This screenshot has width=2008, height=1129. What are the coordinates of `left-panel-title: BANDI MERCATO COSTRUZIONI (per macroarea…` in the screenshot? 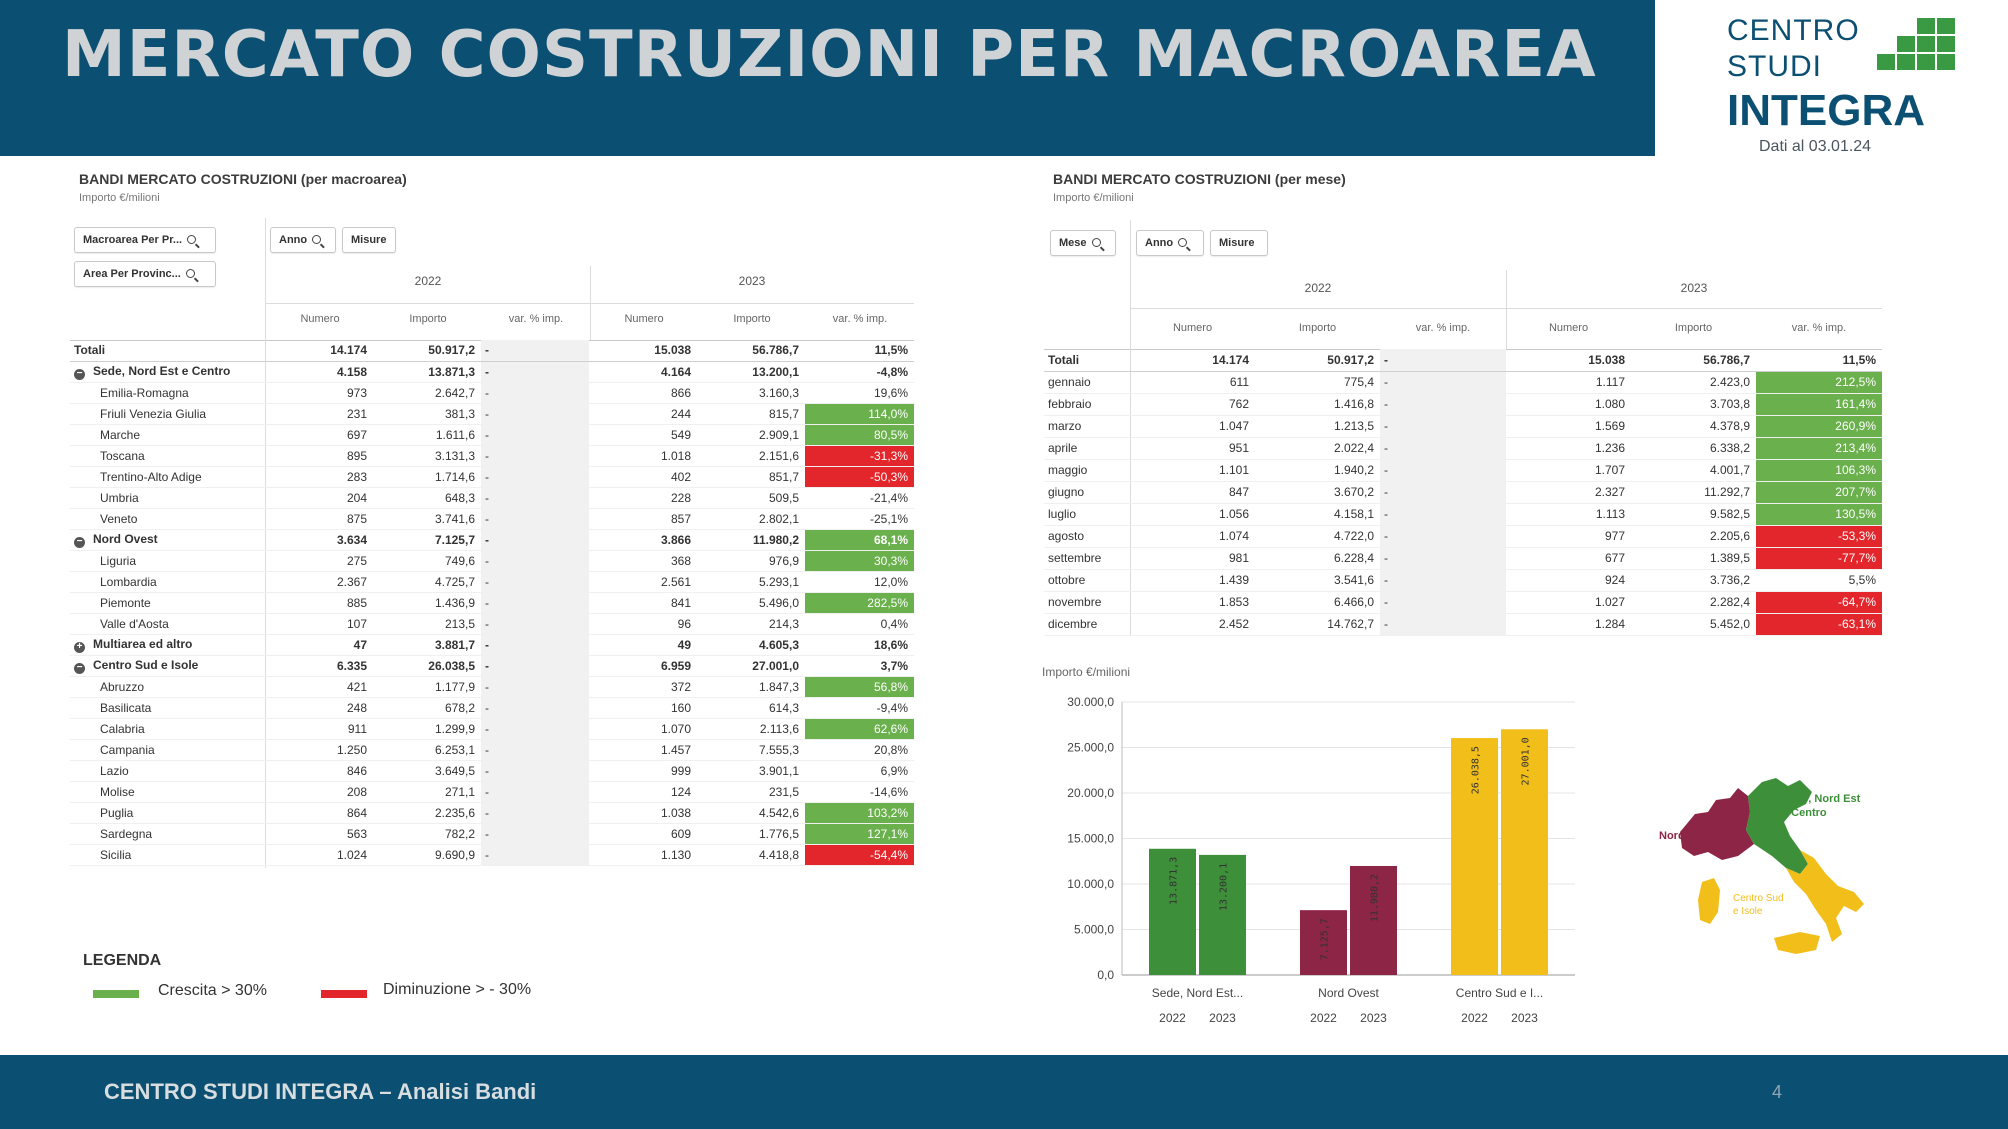 It's located at (243, 179).